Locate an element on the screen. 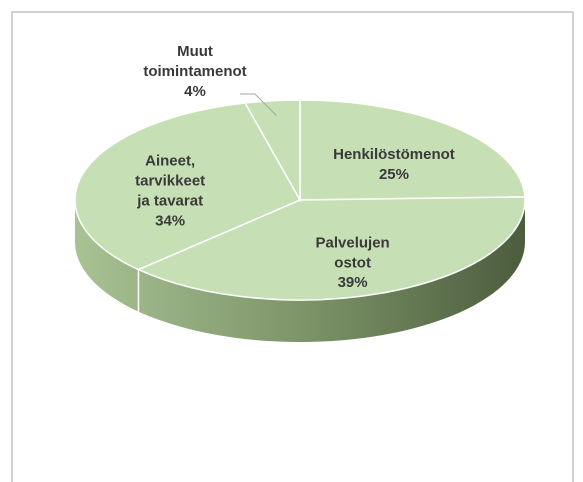  category-label: Muut toimintamenot is located at coordinates (194, 61).